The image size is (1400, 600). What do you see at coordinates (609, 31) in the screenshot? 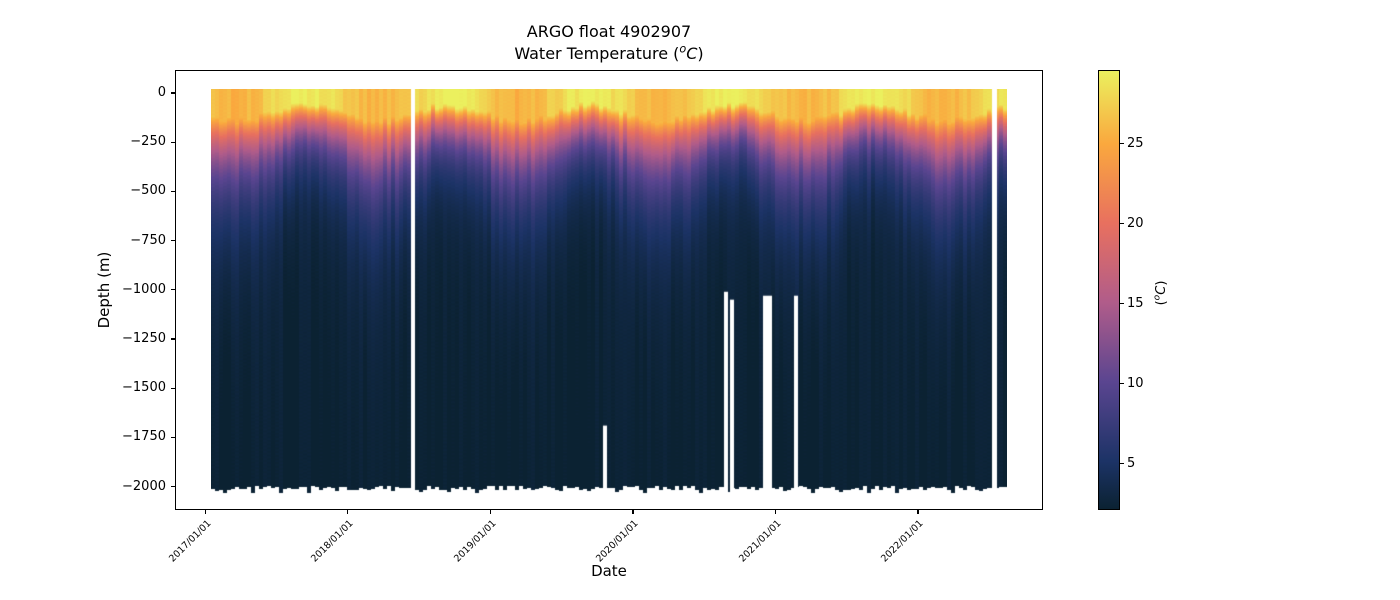
I see `chart-title: ARGO float 4902907` at bounding box center [609, 31].